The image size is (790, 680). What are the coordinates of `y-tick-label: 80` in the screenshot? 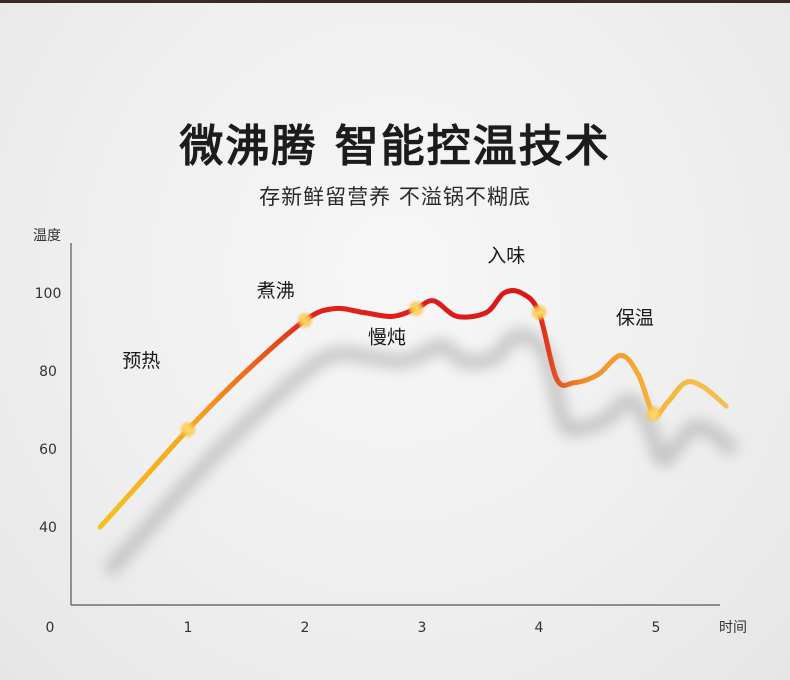 It's located at (48, 372).